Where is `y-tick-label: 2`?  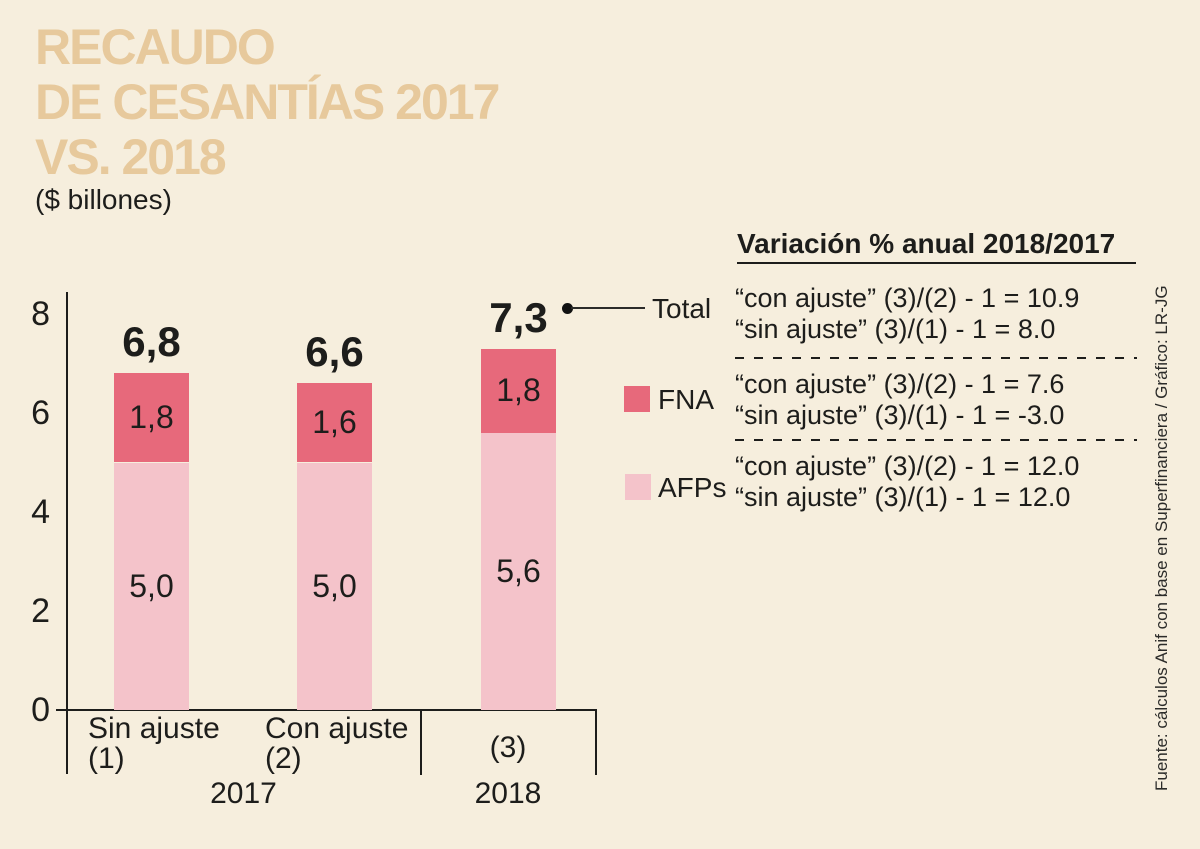
y-tick-label: 2 is located at coordinates (40, 611).